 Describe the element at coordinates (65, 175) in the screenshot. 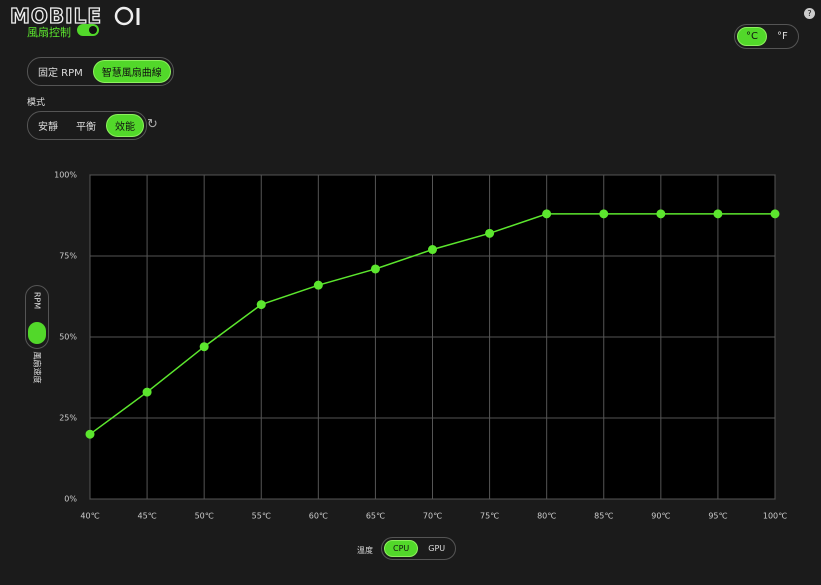

I see `y-tick-label: 100%` at that location.